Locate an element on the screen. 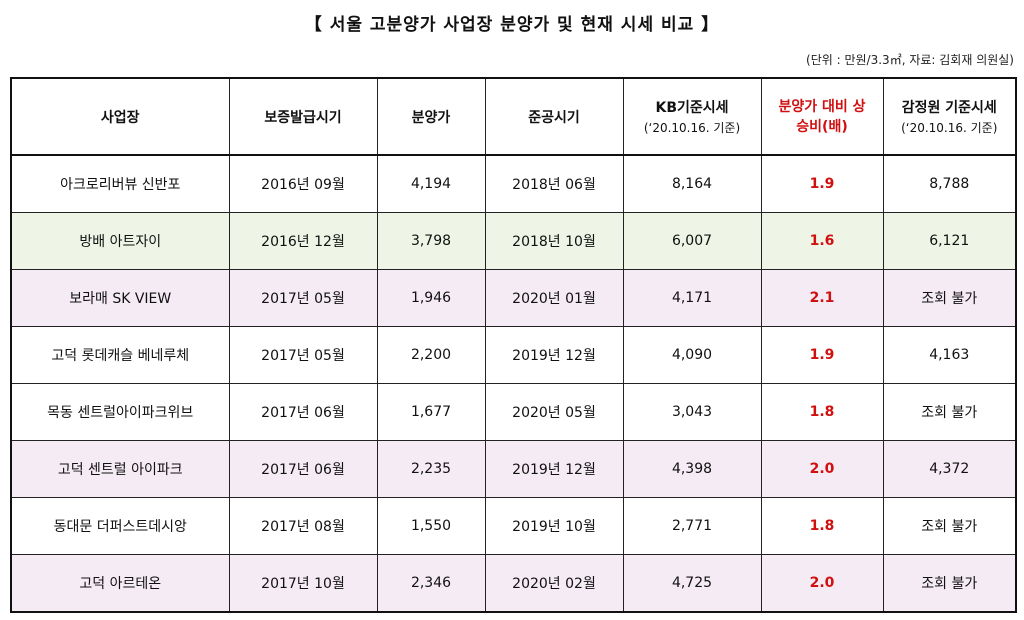 This screenshot has height=620, width=1024. cell-kb-price: 2,771 is located at coordinates (692, 526).